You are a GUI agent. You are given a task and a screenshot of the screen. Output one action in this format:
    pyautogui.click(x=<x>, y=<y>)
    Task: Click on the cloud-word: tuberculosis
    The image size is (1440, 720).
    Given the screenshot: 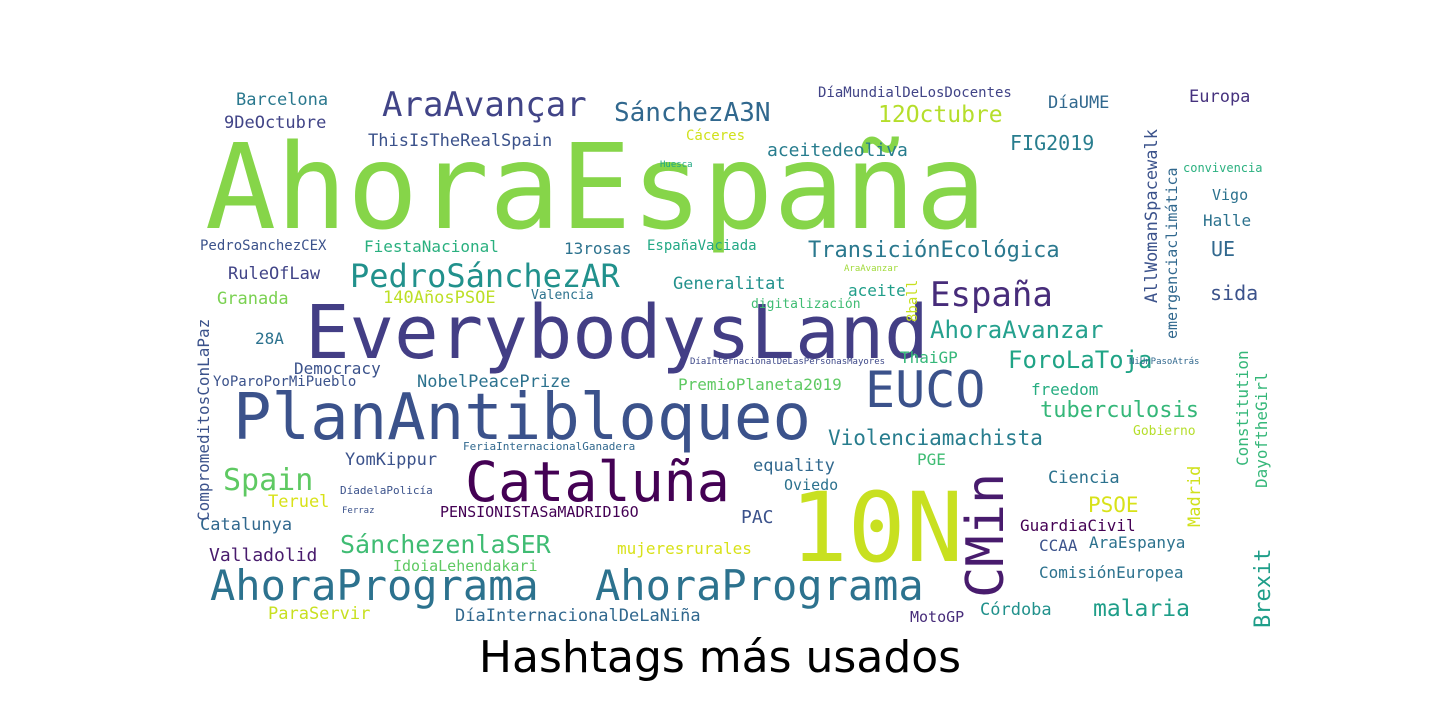 What is the action you would take?
    pyautogui.click(x=1119, y=410)
    